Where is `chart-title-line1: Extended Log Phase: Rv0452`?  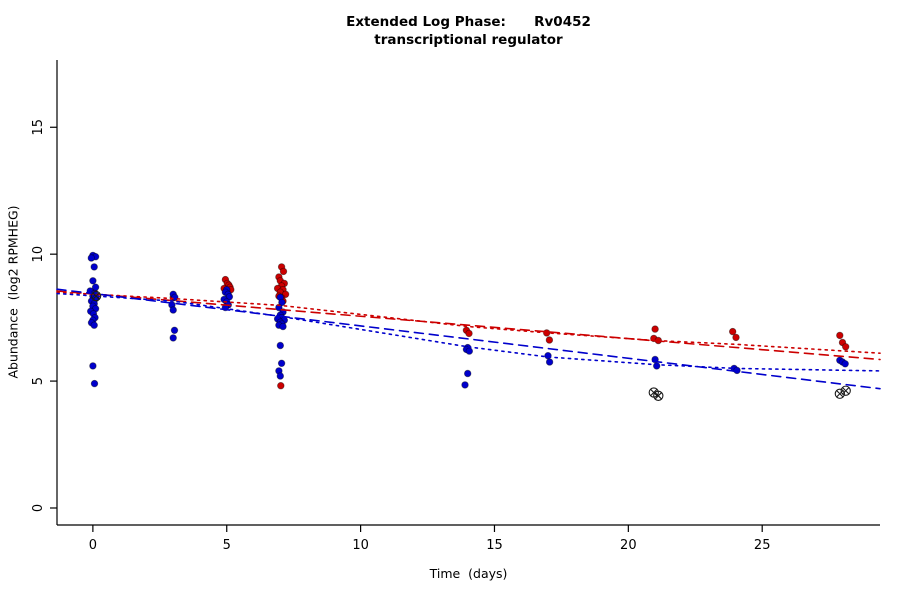 chart-title-line1: Extended Log Phase: Rv0452 is located at coordinates (468, 22).